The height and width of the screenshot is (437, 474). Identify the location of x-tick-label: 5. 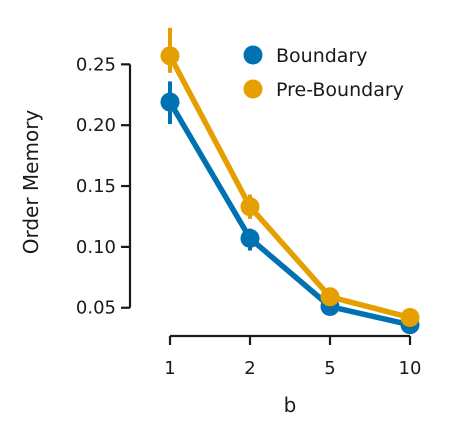
(329, 368).